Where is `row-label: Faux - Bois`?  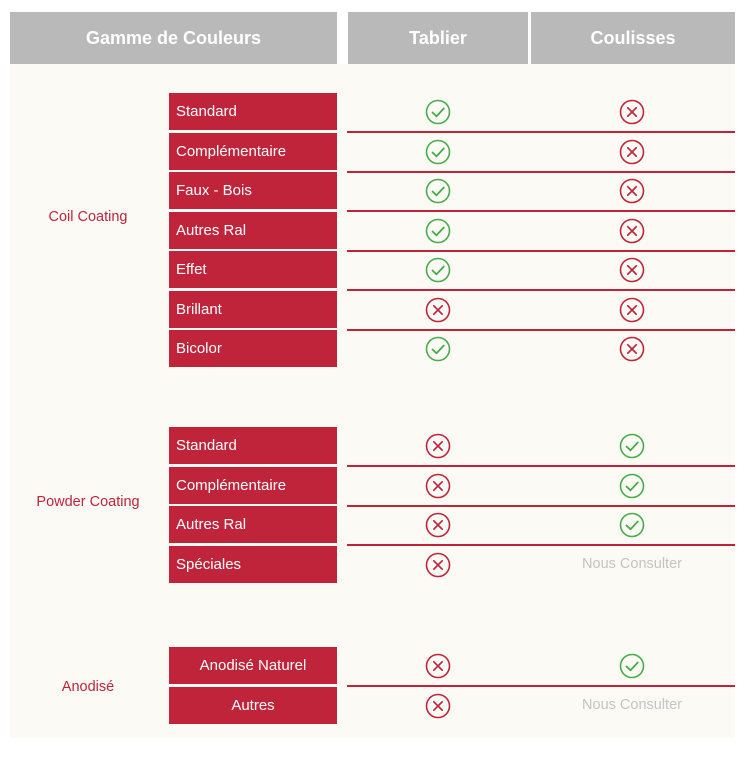 row-label: Faux - Bois is located at coordinates (253, 190).